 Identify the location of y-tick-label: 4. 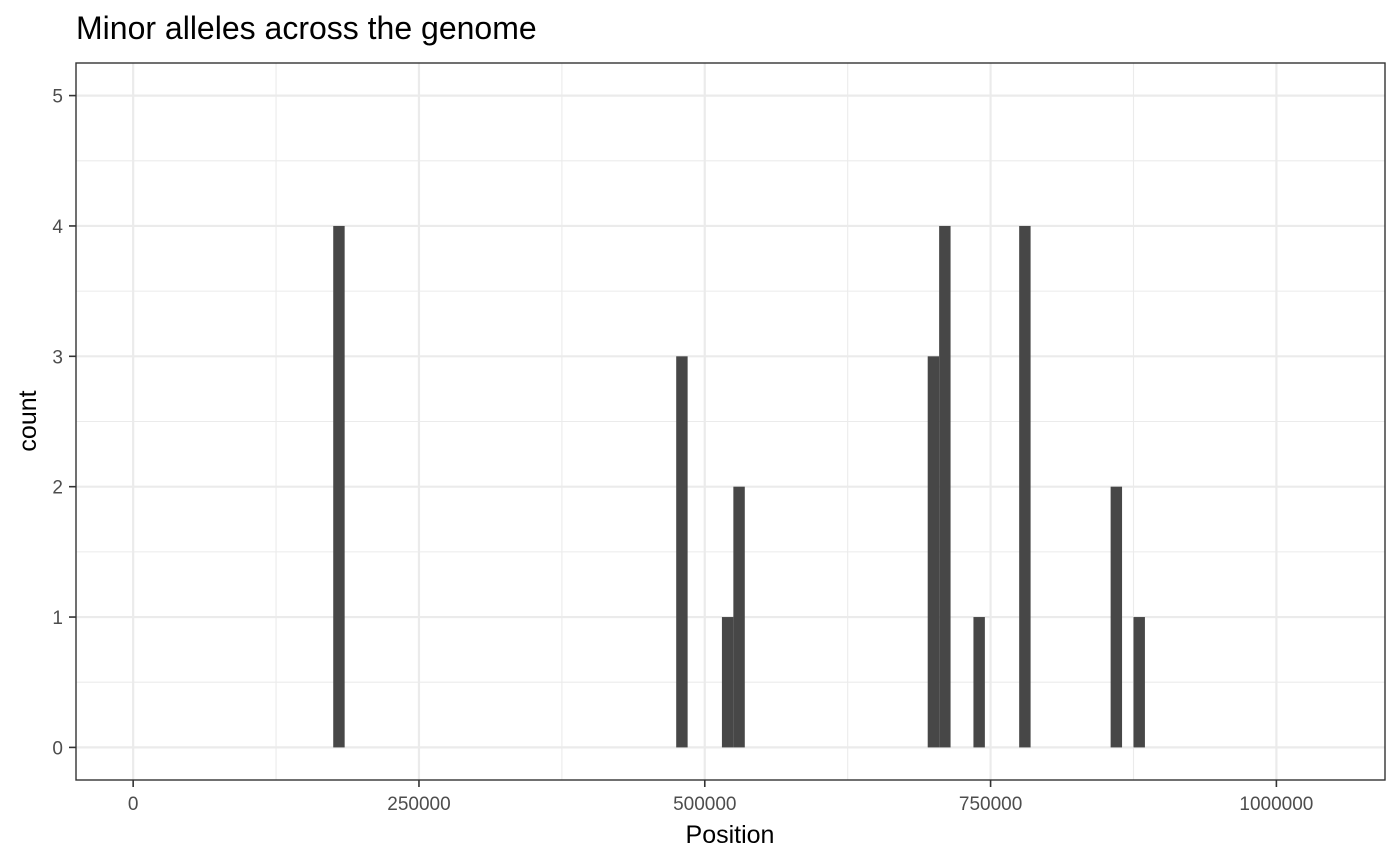
(57, 227).